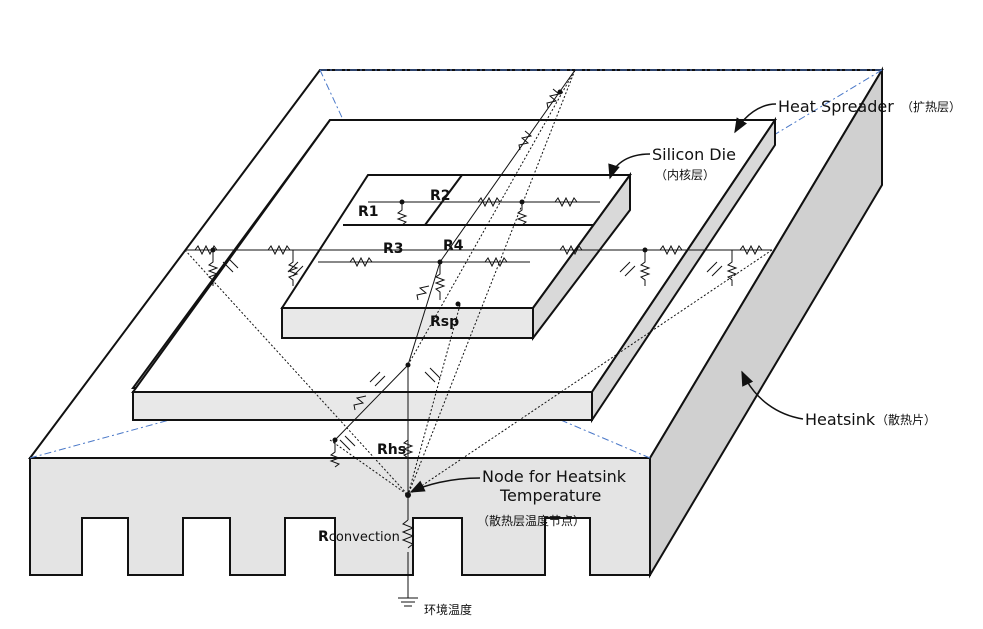 Image resolution: width=983 pixels, height=629 pixels. Describe the element at coordinates (550, 495) in the screenshot. I see `node-label-line2: Temperature` at that location.